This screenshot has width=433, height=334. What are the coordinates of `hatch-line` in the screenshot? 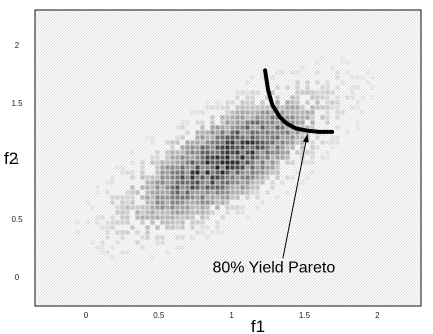 It's located at (398, 158).